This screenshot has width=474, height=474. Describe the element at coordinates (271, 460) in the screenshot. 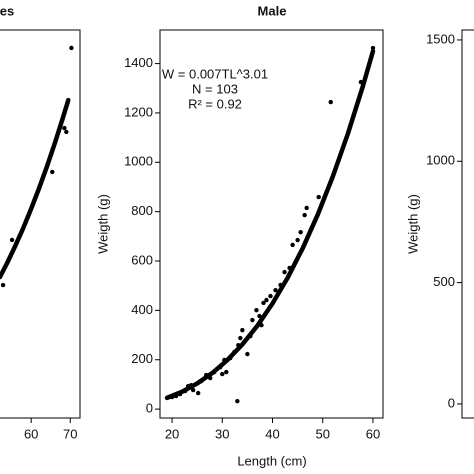

I see `x-axis-label: Length (cm)` at that location.